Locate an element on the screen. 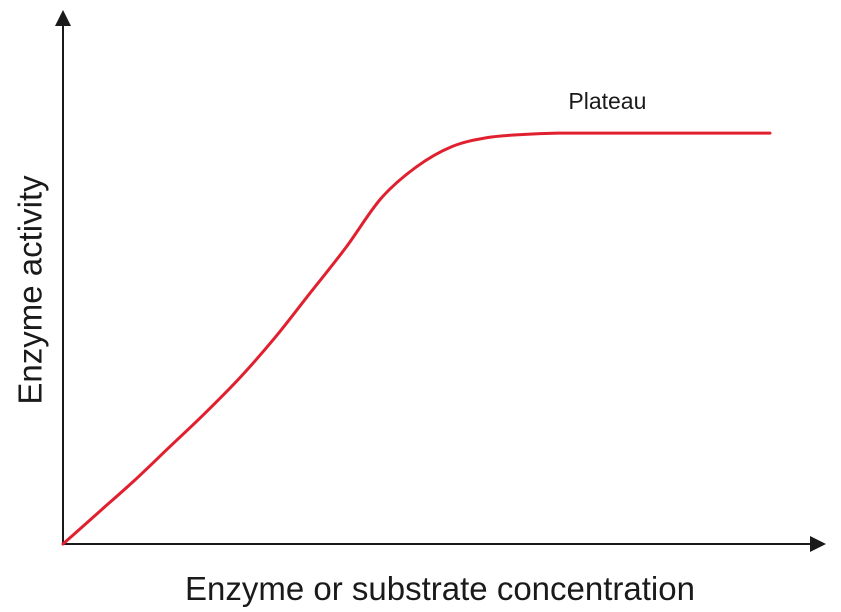 The width and height of the screenshot is (841, 612). x-axis-label: Enzyme or substrate concentration is located at coordinates (440, 588).